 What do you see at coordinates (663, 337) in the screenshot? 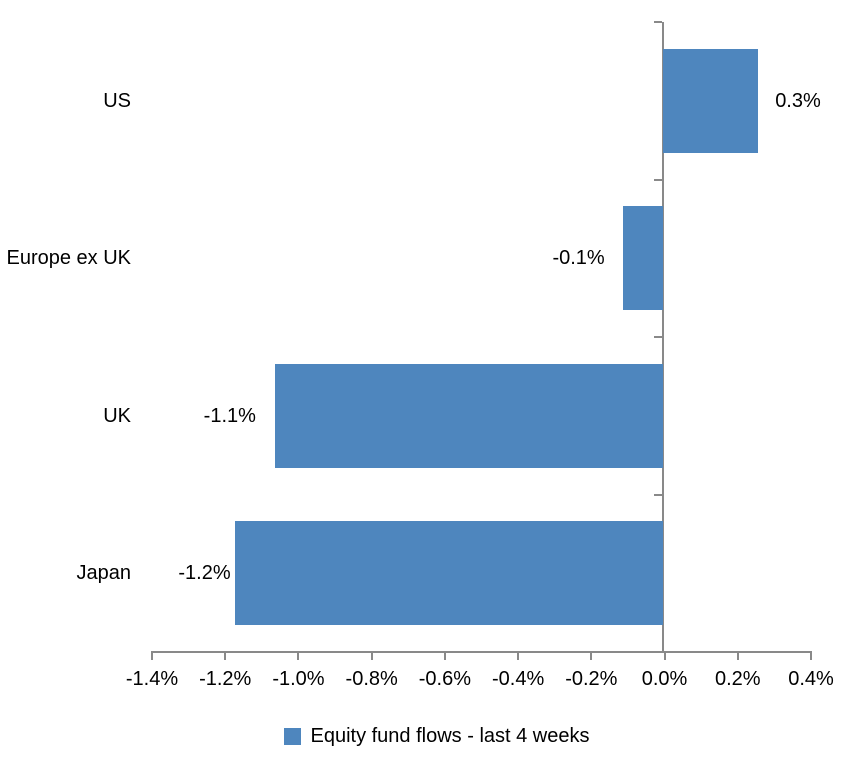
I see `value-axis-zero-line` at bounding box center [663, 337].